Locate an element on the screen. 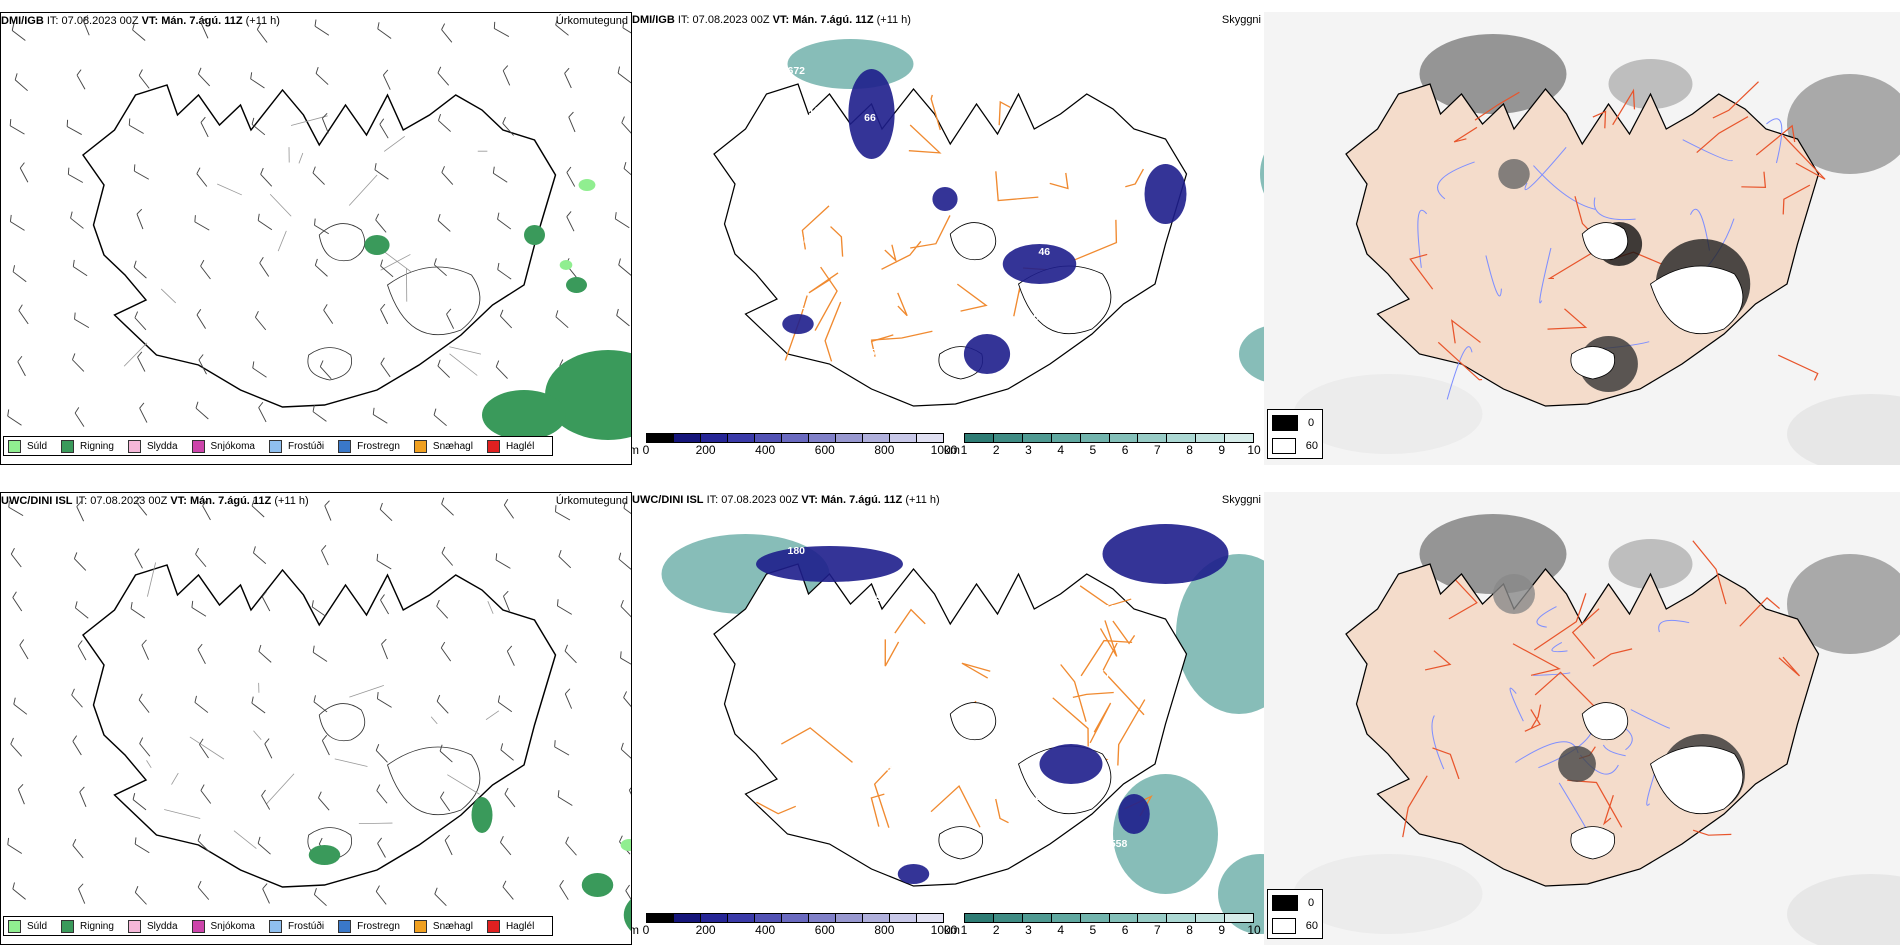  valid-label: VT: is located at coordinates (781, 20).